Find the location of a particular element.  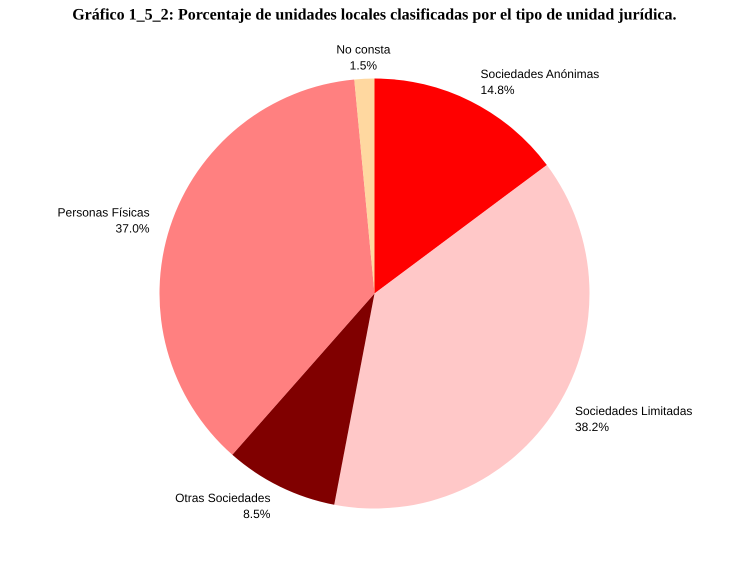

data-label: 37.0% is located at coordinates (133, 228).